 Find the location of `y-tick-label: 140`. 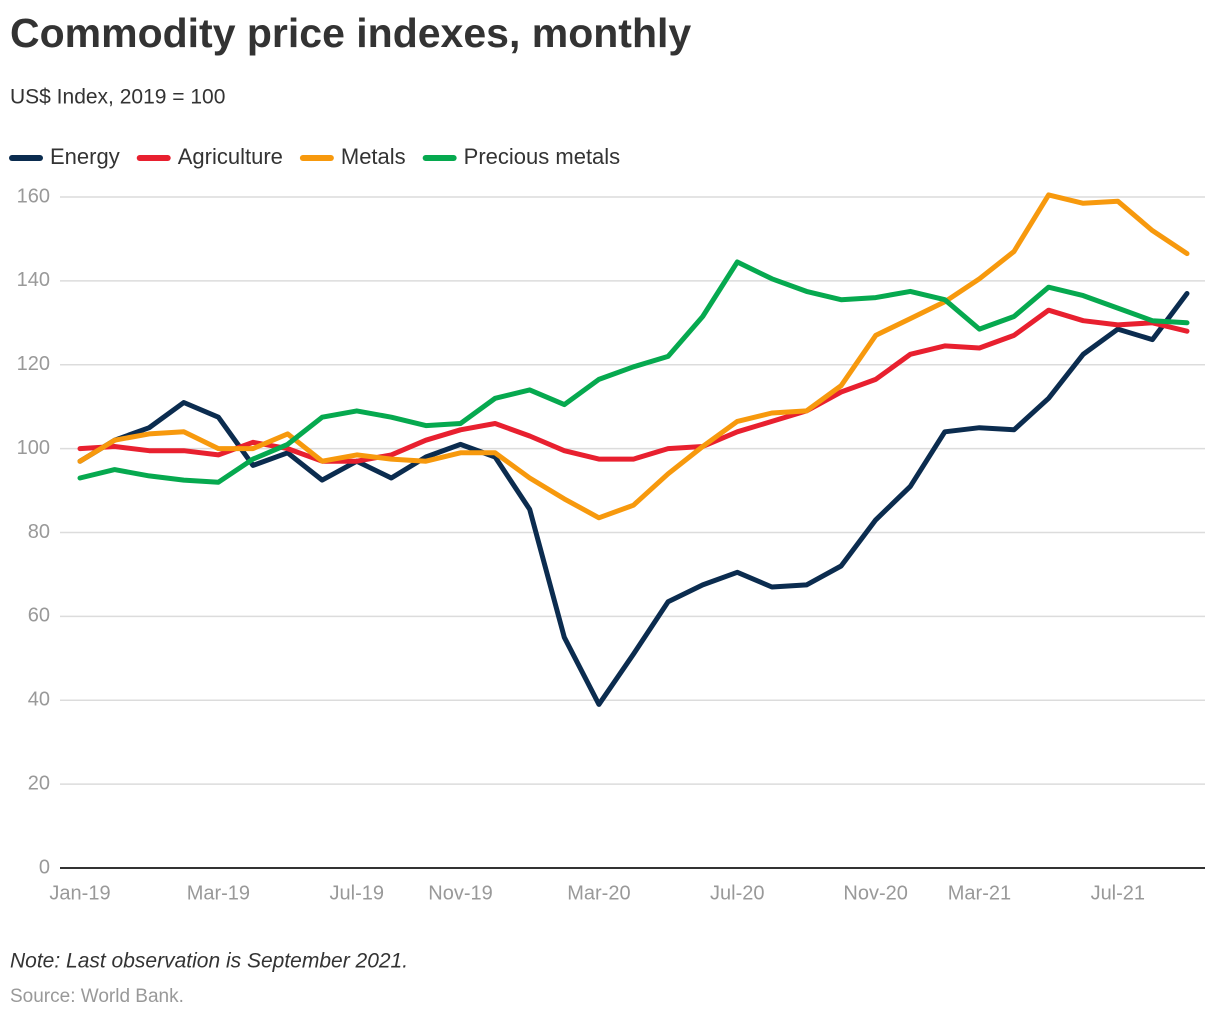

y-tick-label: 140 is located at coordinates (33, 280).